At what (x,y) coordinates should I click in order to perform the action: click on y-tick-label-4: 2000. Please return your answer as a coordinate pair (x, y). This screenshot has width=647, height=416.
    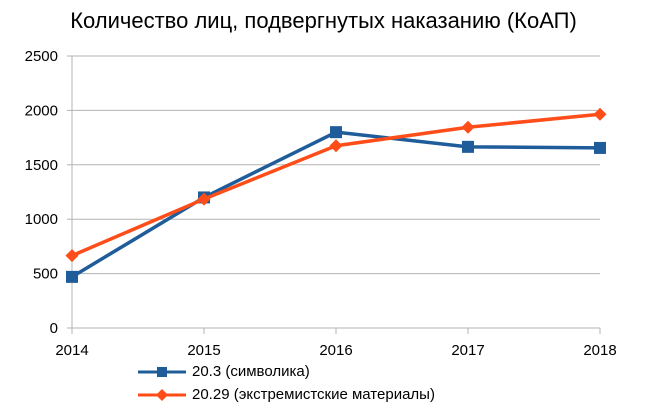
    Looking at the image, I should click on (41, 110).